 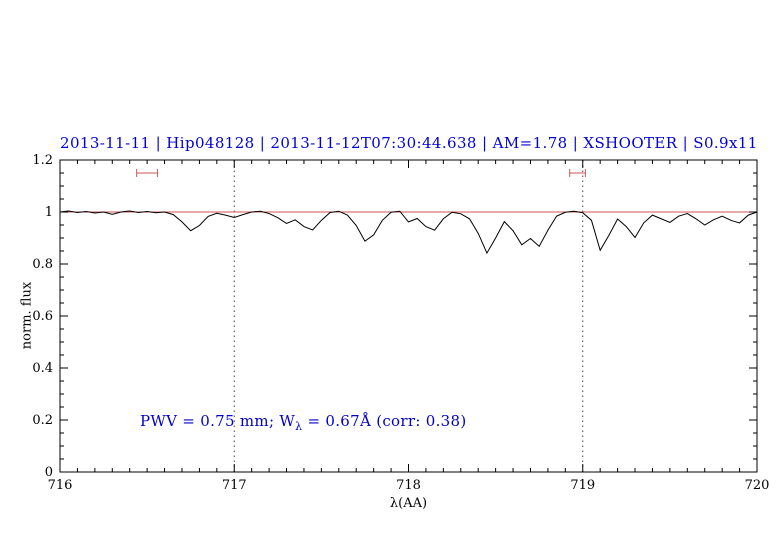 What do you see at coordinates (60, 485) in the screenshot?
I see `svg-text: 716` at bounding box center [60, 485].